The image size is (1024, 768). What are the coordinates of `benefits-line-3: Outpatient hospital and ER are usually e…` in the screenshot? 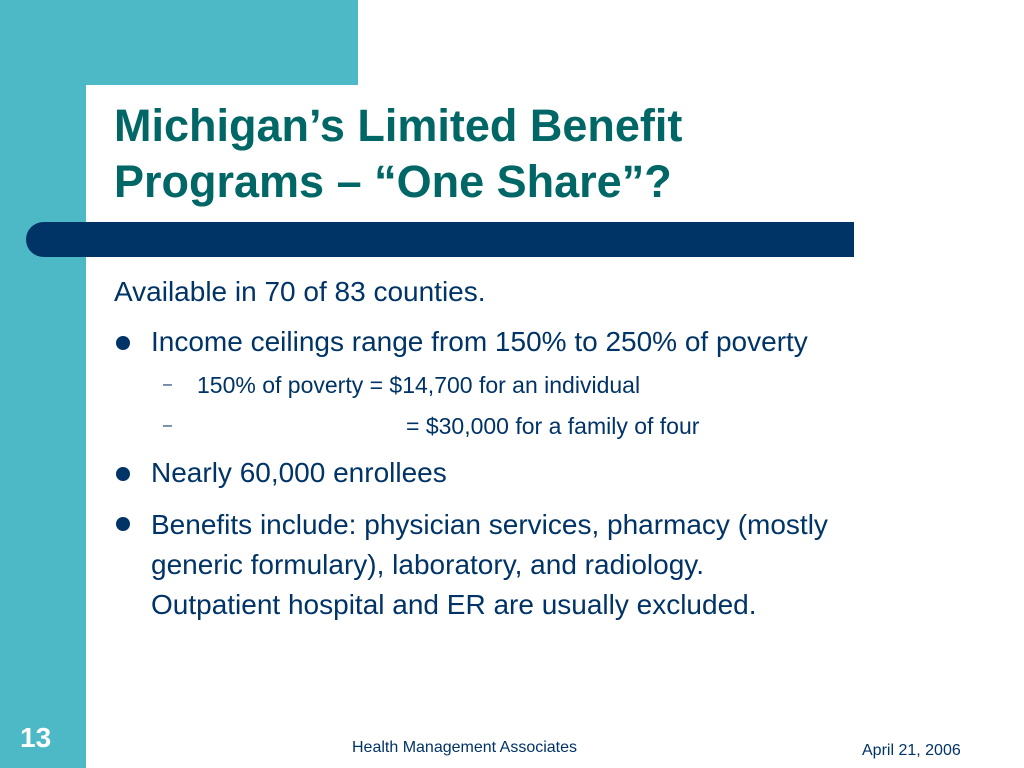 It's located at (454, 604).